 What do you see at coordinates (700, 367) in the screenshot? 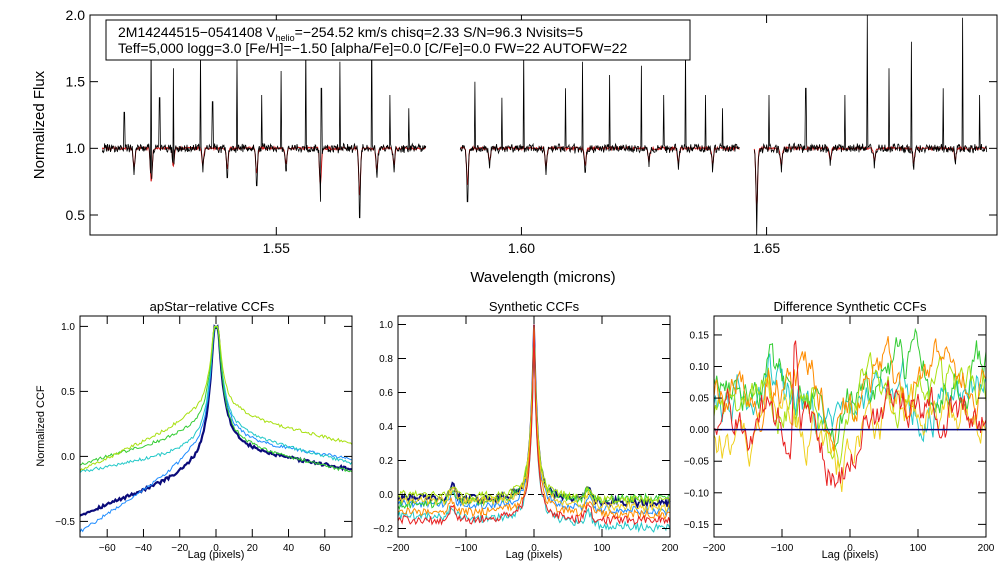
I see `difference-ccf-y-tick-label: 0.10` at bounding box center [700, 367].